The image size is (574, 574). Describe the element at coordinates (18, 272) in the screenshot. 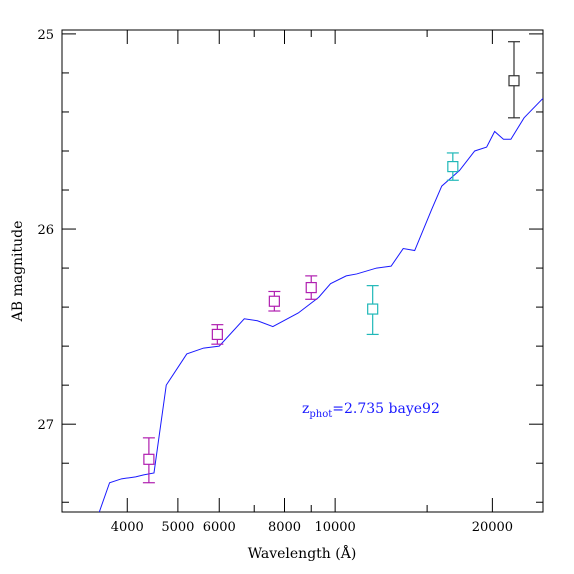

I see `y-axis-label: AB magnitude` at that location.